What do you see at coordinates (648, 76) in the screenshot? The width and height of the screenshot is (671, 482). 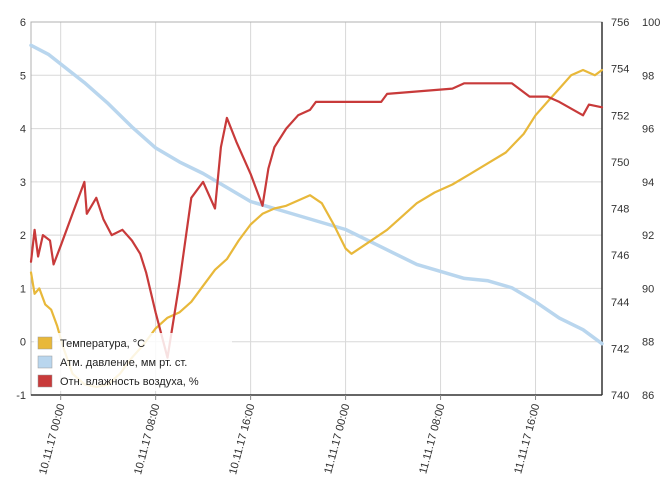 I see `humidity-tick-label: 98` at bounding box center [648, 76].